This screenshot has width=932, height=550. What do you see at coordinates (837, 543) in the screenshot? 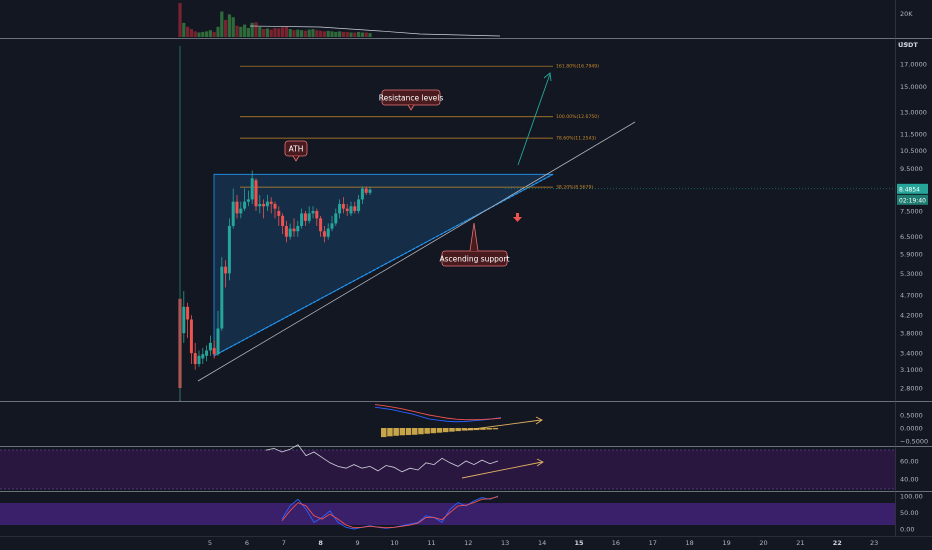
I see `time-tick: 22` at bounding box center [837, 543].